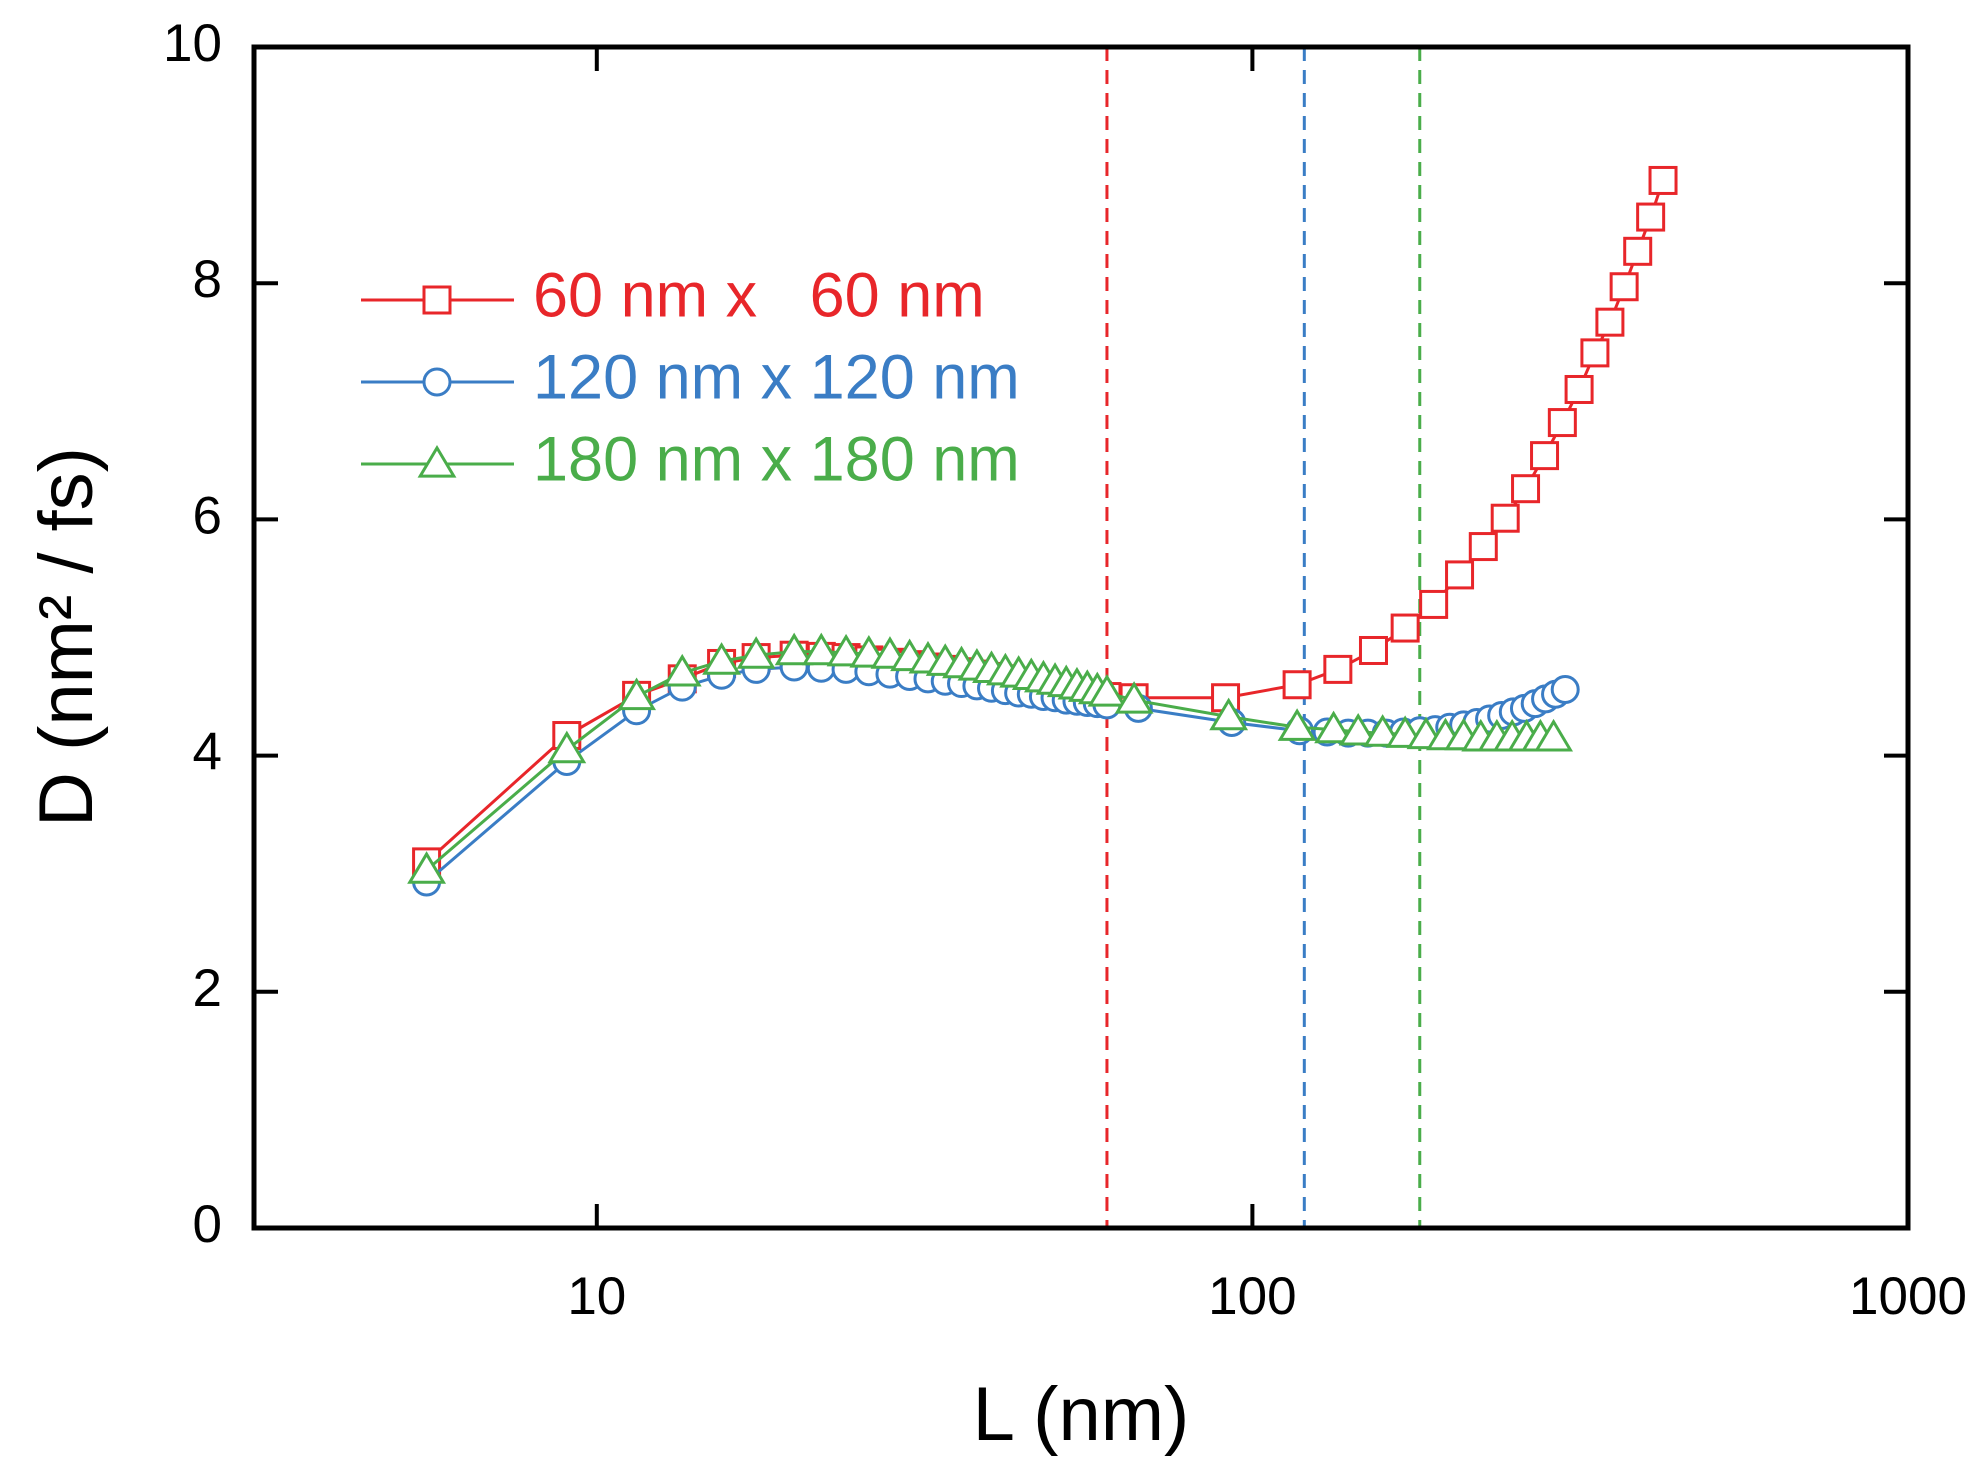 The height and width of the screenshot is (1470, 1986). What do you see at coordinates (66, 637) in the screenshot?
I see `y-axis-label: D (nm² / fs)` at bounding box center [66, 637].